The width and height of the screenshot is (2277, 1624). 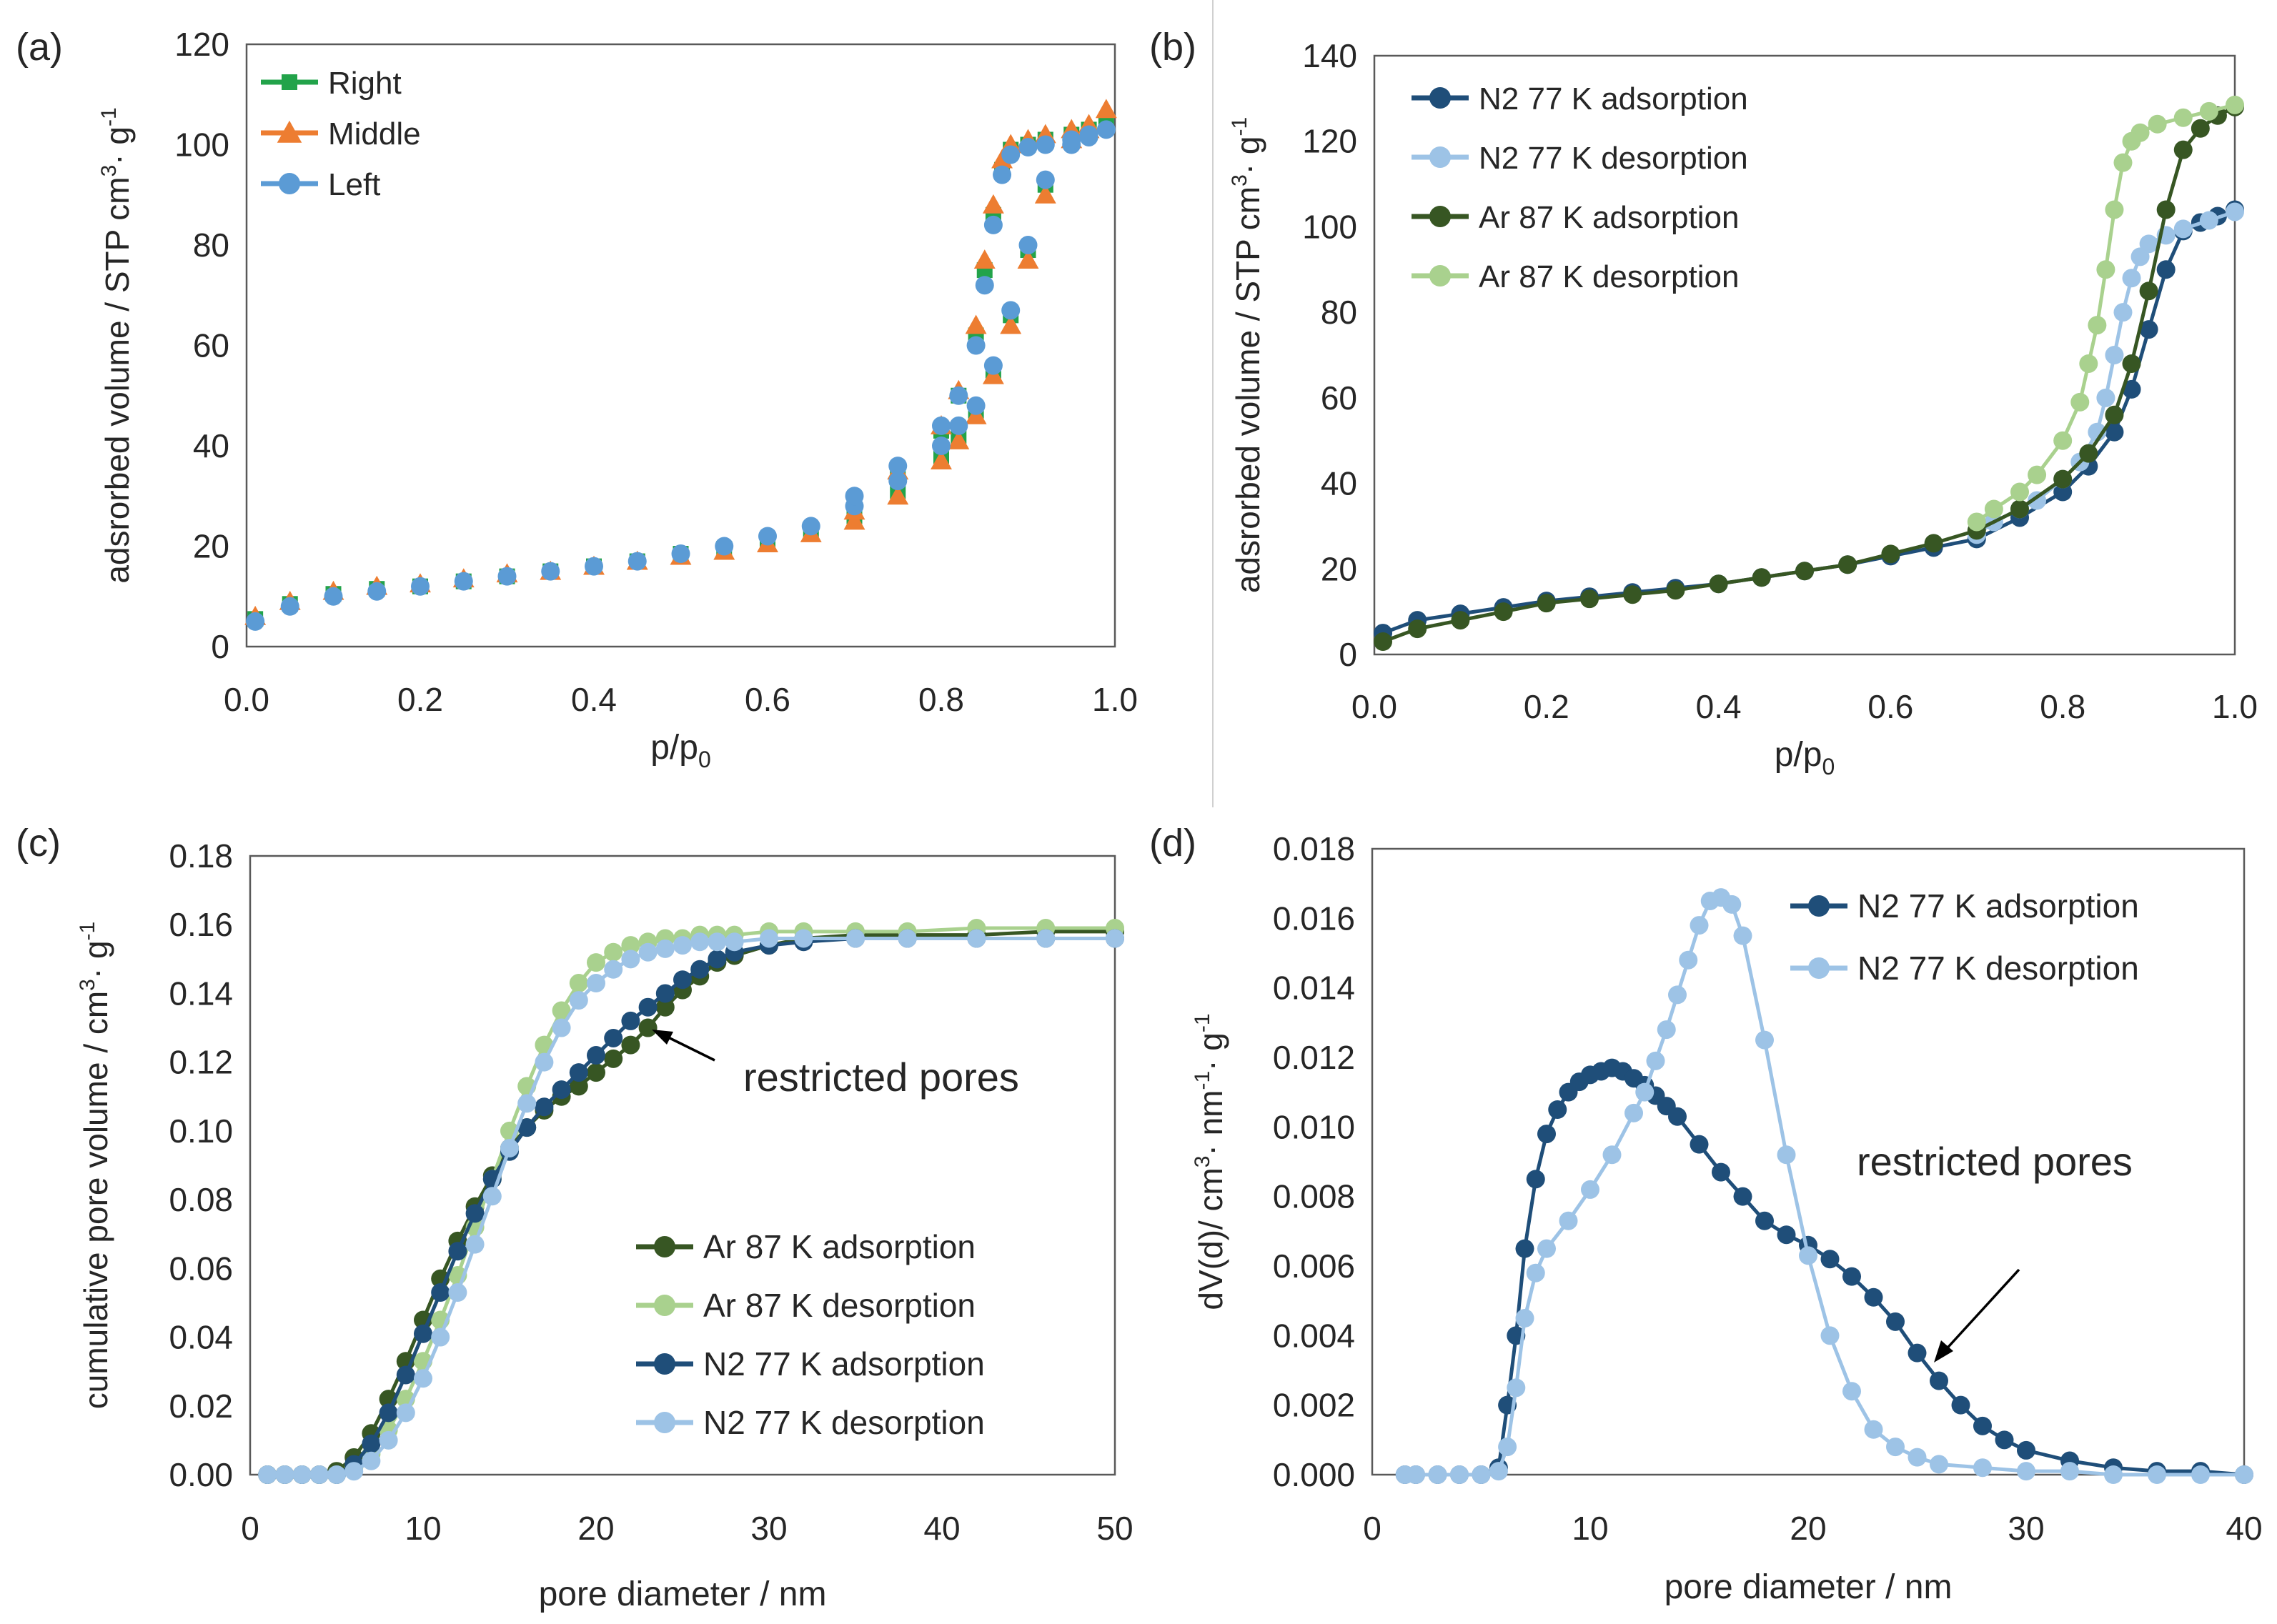 I want to click on panel-label: (c), so click(x=38, y=844).